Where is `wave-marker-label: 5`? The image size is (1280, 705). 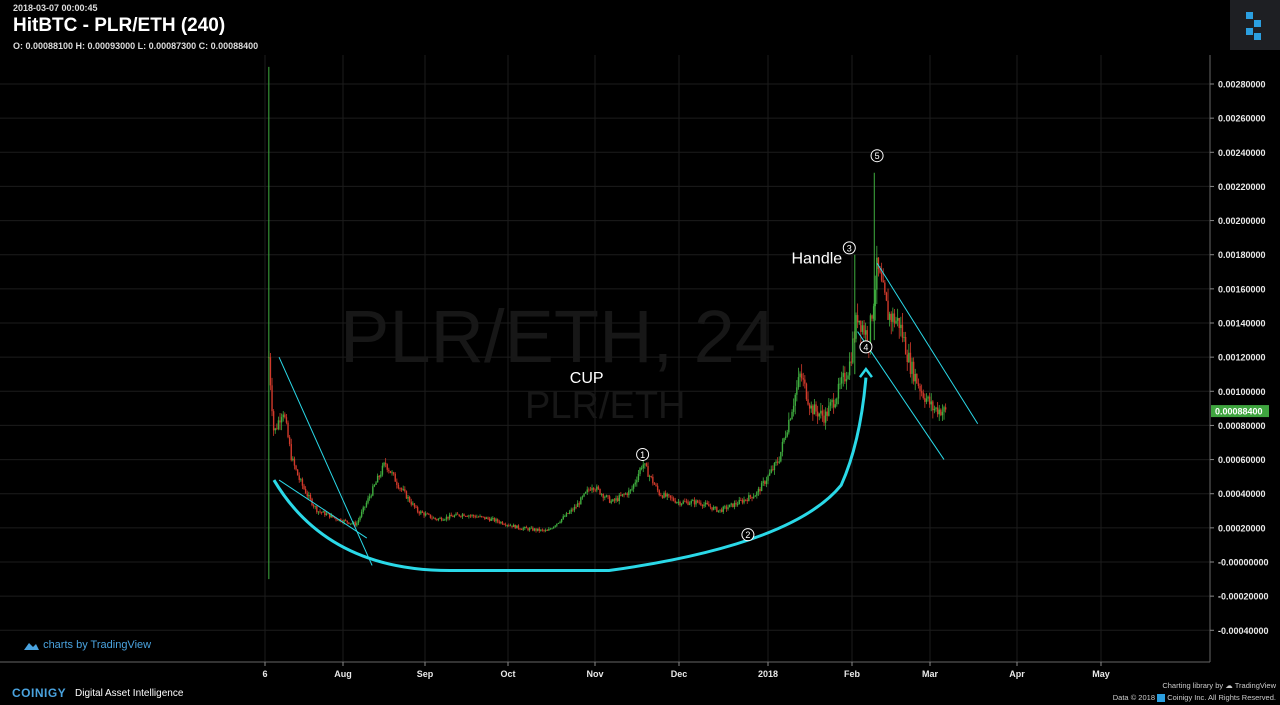
wave-marker-label: 5 is located at coordinates (877, 156).